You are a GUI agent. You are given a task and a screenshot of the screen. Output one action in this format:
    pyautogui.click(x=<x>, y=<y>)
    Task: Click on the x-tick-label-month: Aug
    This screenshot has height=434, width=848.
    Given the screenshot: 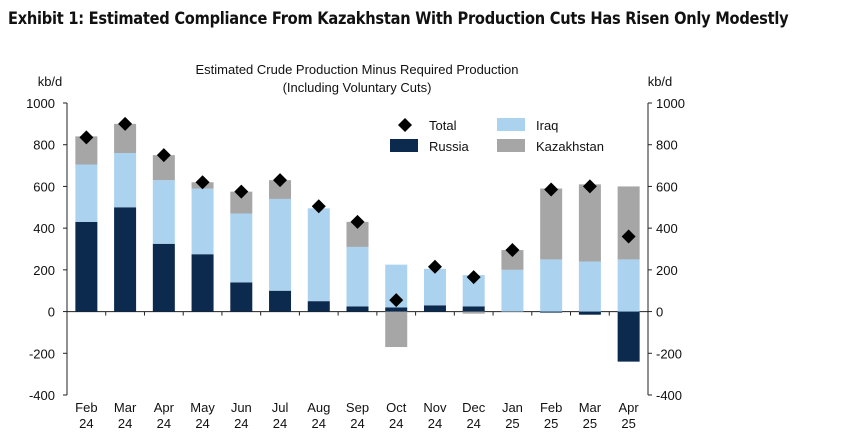 What is the action you would take?
    pyautogui.click(x=318, y=407)
    